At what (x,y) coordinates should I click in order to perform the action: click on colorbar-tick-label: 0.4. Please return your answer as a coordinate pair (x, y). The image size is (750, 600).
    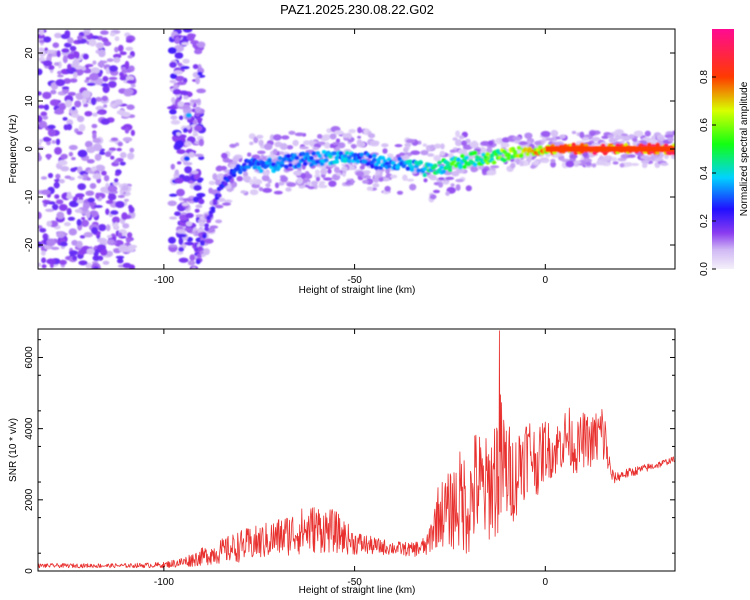
    Looking at the image, I should click on (704, 173).